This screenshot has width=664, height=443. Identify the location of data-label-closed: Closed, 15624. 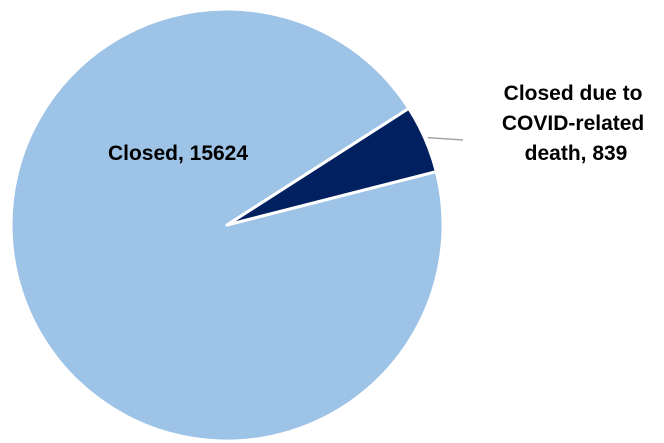
(178, 153).